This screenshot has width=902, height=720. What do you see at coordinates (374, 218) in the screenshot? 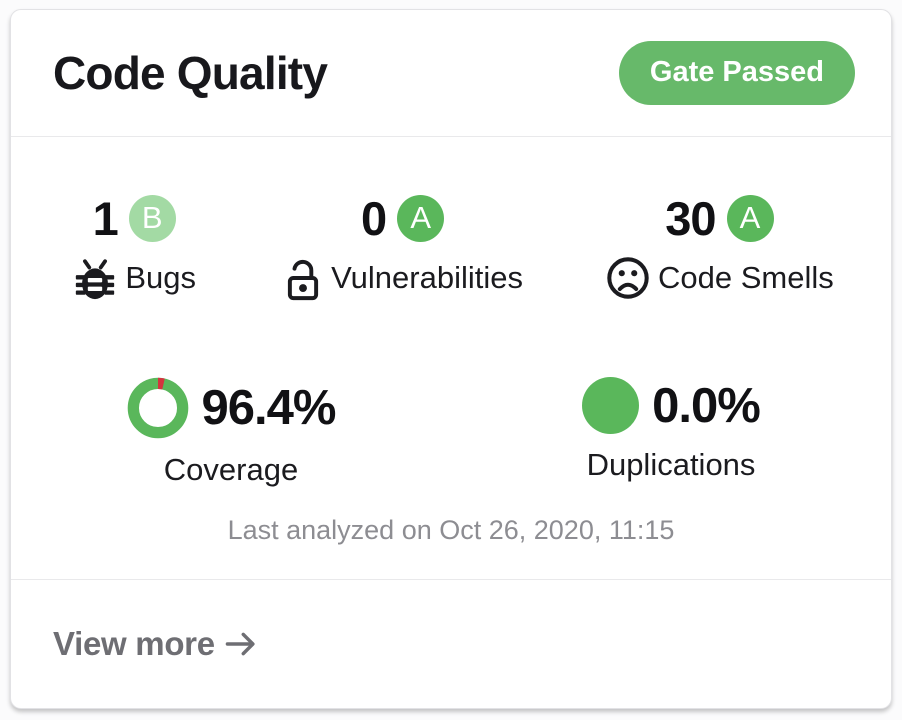
I see `vulnerabilities-count: 0` at bounding box center [374, 218].